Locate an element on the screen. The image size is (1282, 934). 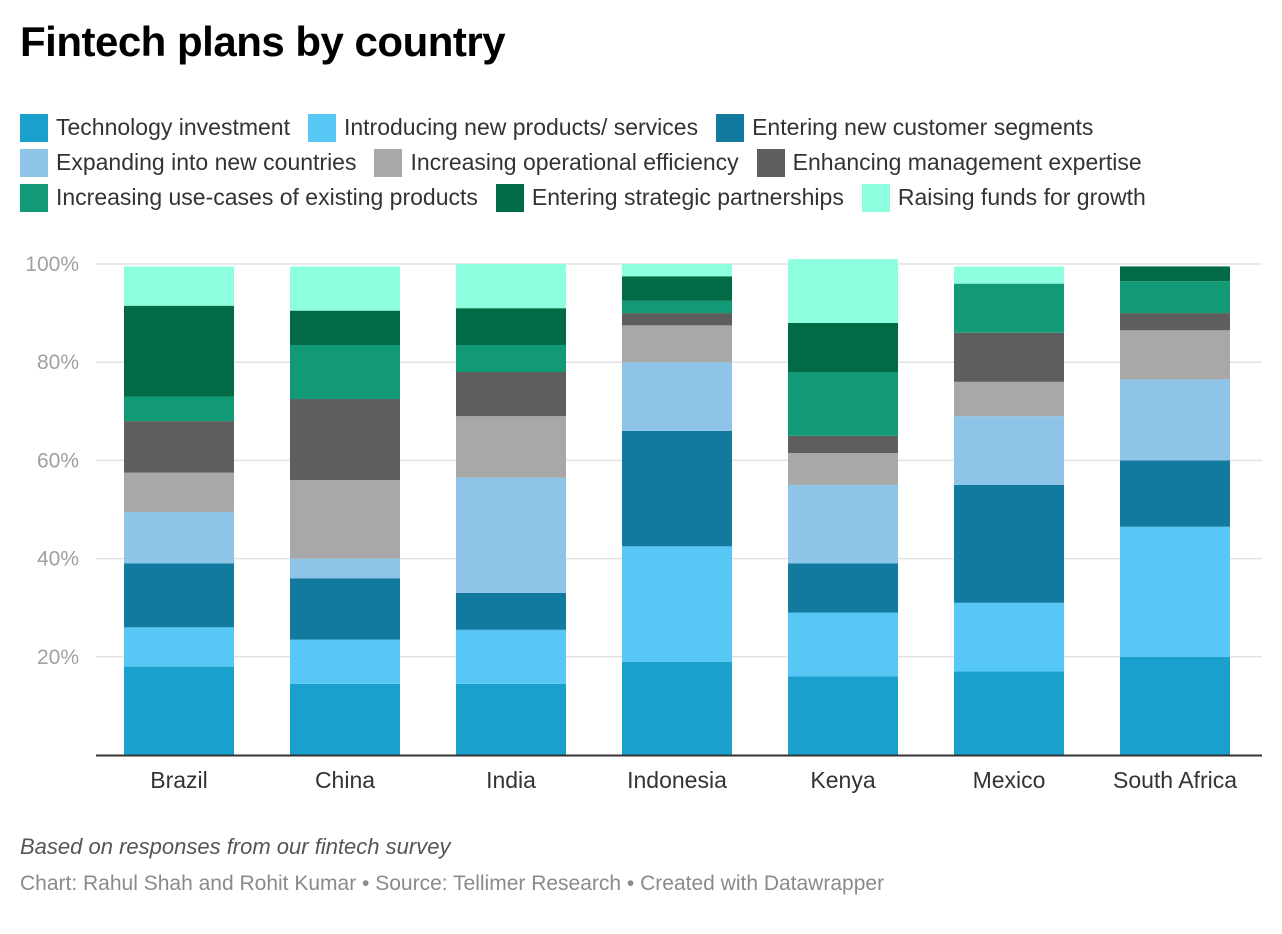
legend-label: Raising funds for growth is located at coordinates (1021, 197).